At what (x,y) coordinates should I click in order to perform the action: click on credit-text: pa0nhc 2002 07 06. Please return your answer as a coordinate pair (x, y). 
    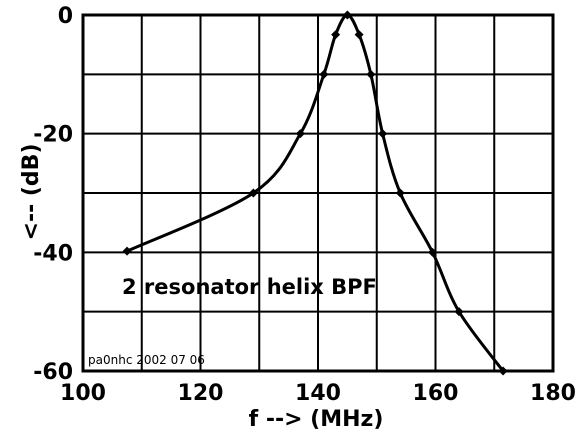
    Looking at the image, I should click on (146, 360).